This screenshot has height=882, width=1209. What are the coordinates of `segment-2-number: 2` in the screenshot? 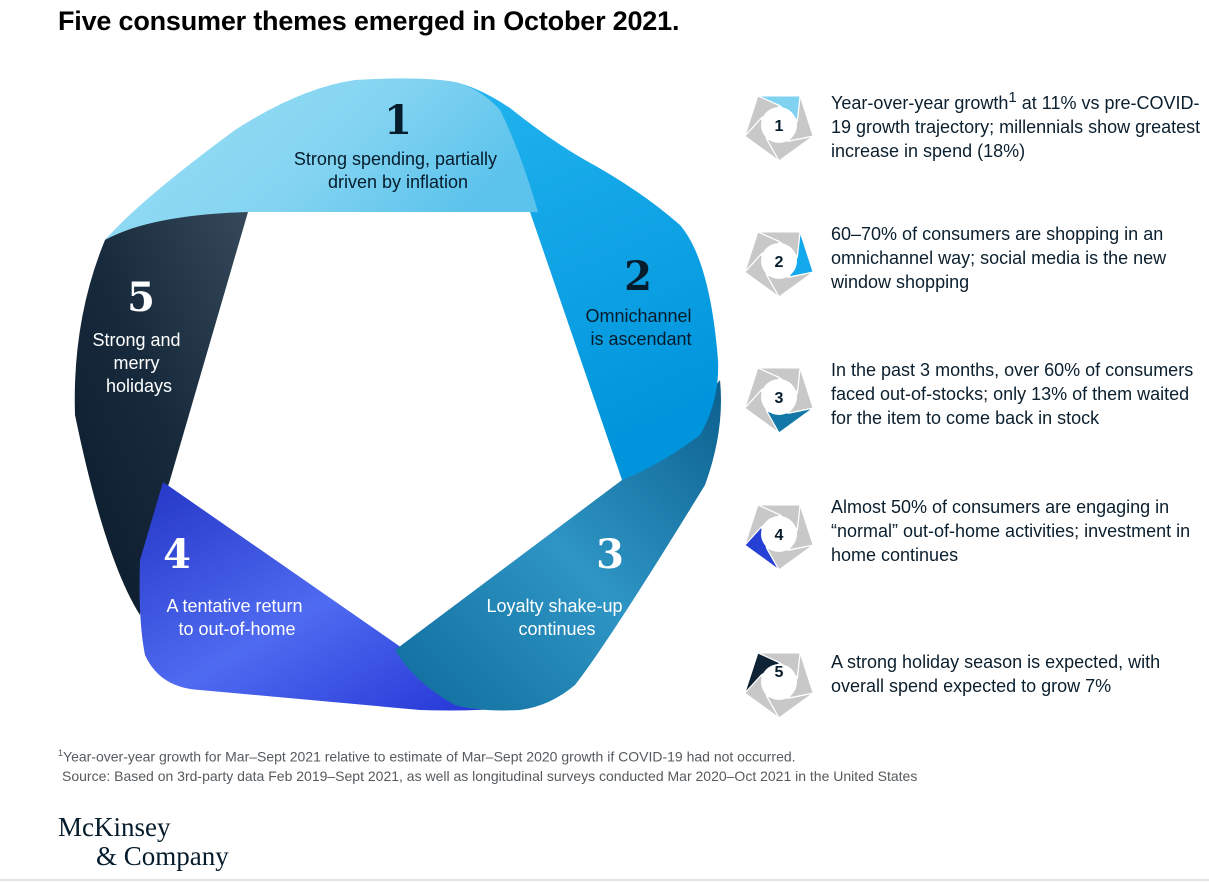 It's located at (638, 276).